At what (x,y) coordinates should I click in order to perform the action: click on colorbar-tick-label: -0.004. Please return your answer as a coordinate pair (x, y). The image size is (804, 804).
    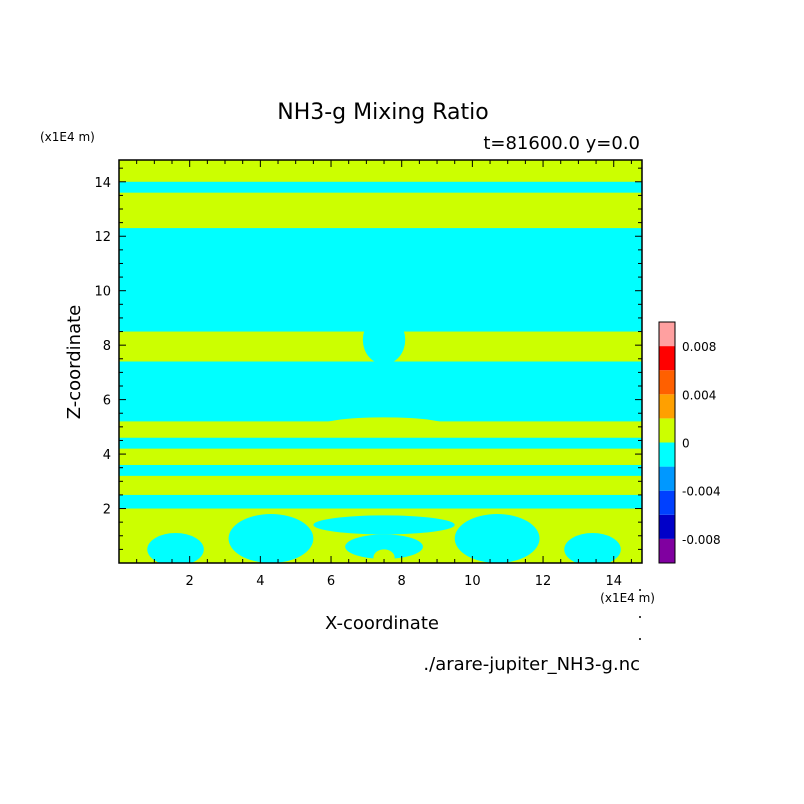
    Looking at the image, I should click on (701, 492).